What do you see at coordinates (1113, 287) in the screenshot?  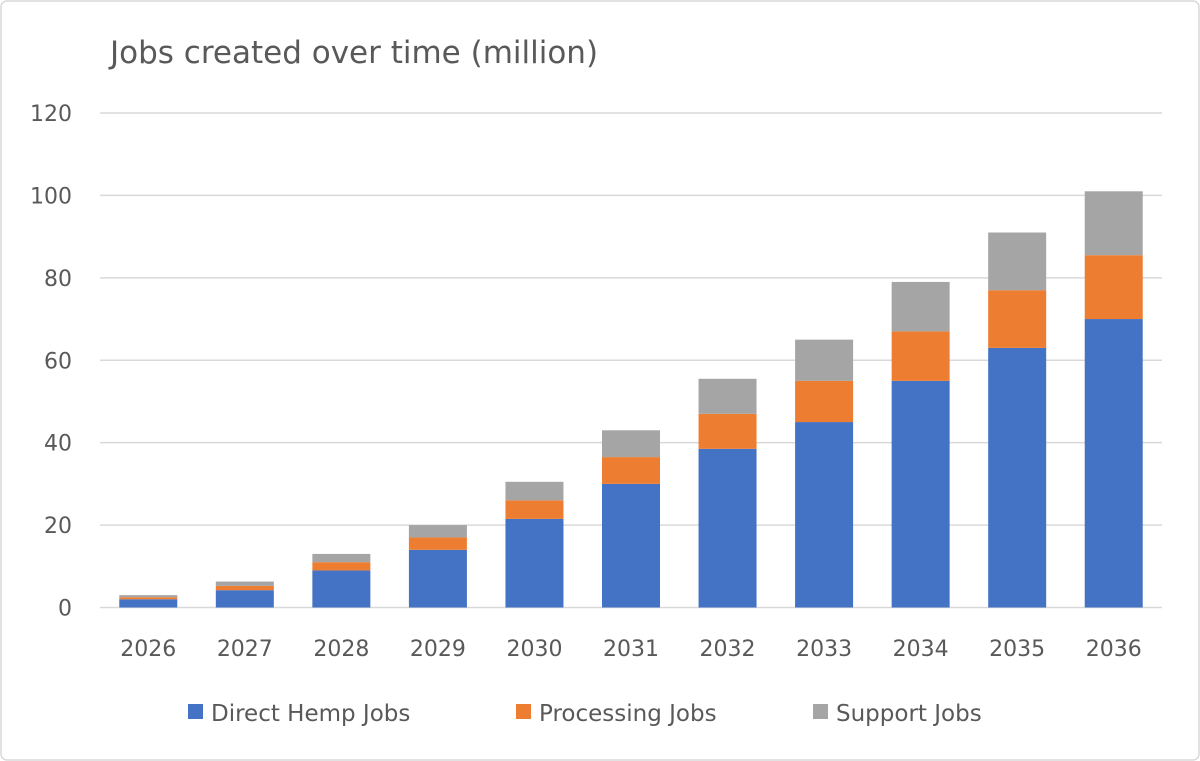 I see `bar-processing-jobs-2036` at bounding box center [1113, 287].